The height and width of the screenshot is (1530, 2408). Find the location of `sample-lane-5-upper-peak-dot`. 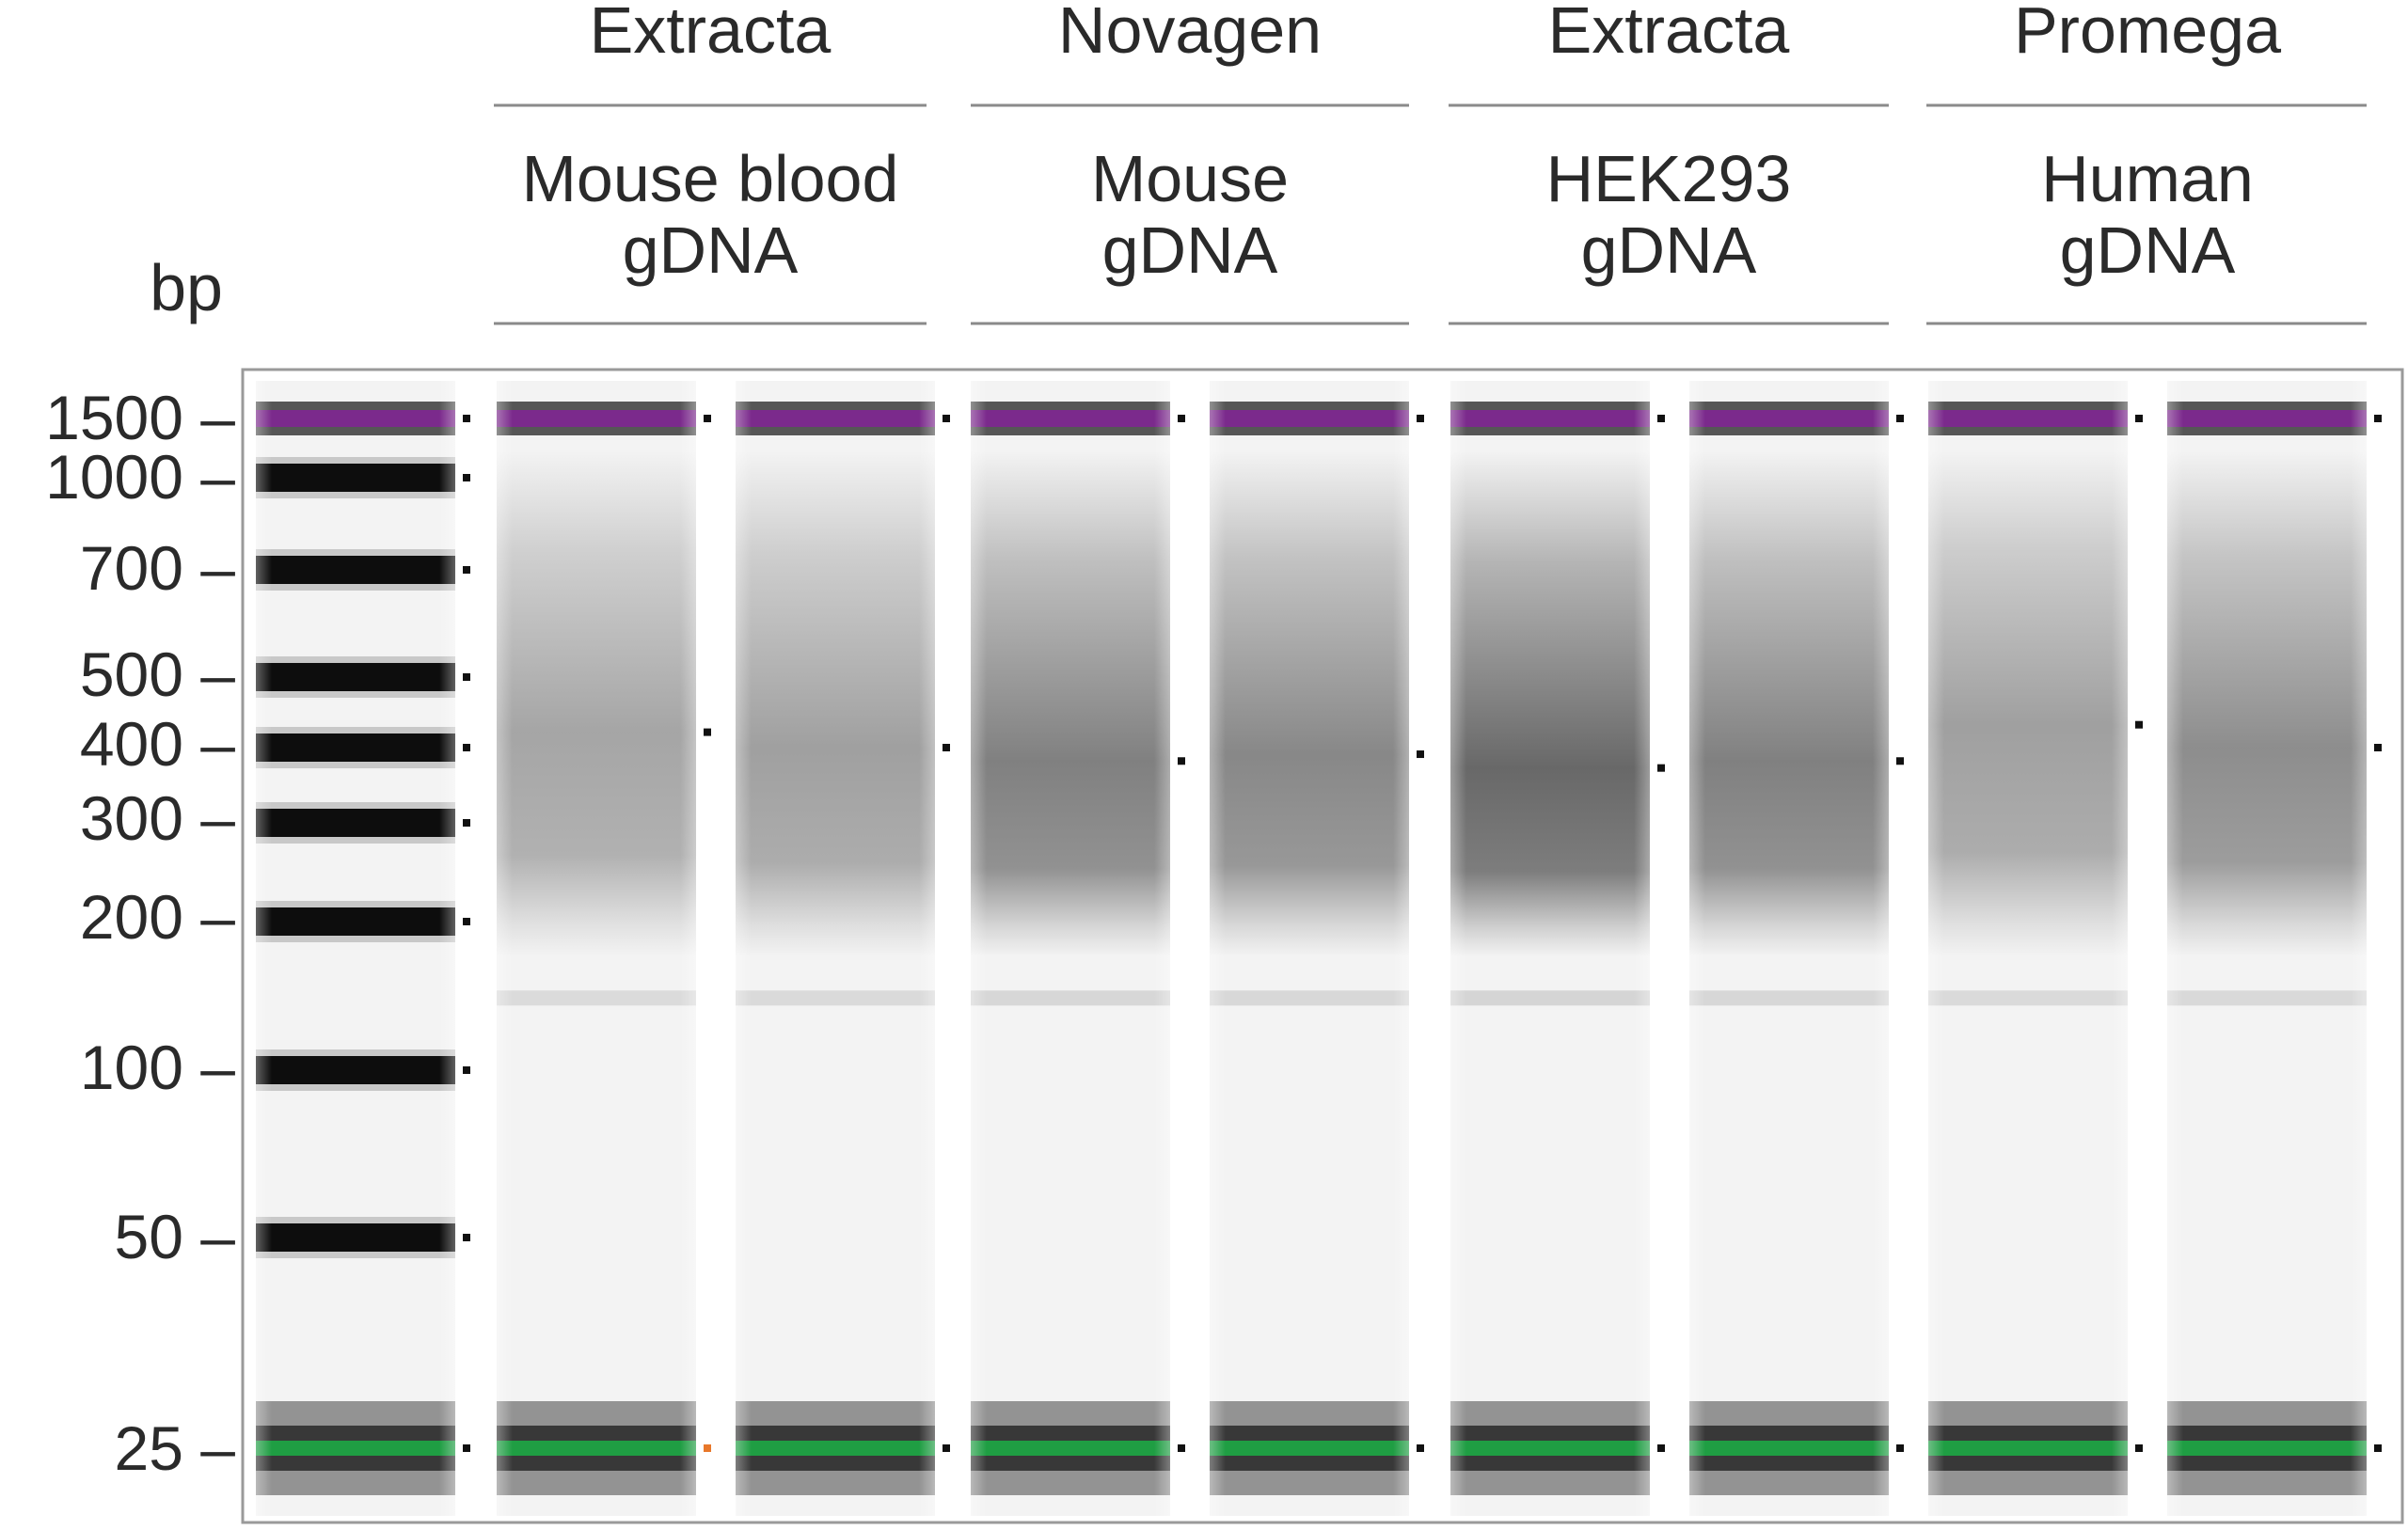

sample-lane-5-upper-peak-dot is located at coordinates (1661, 418).